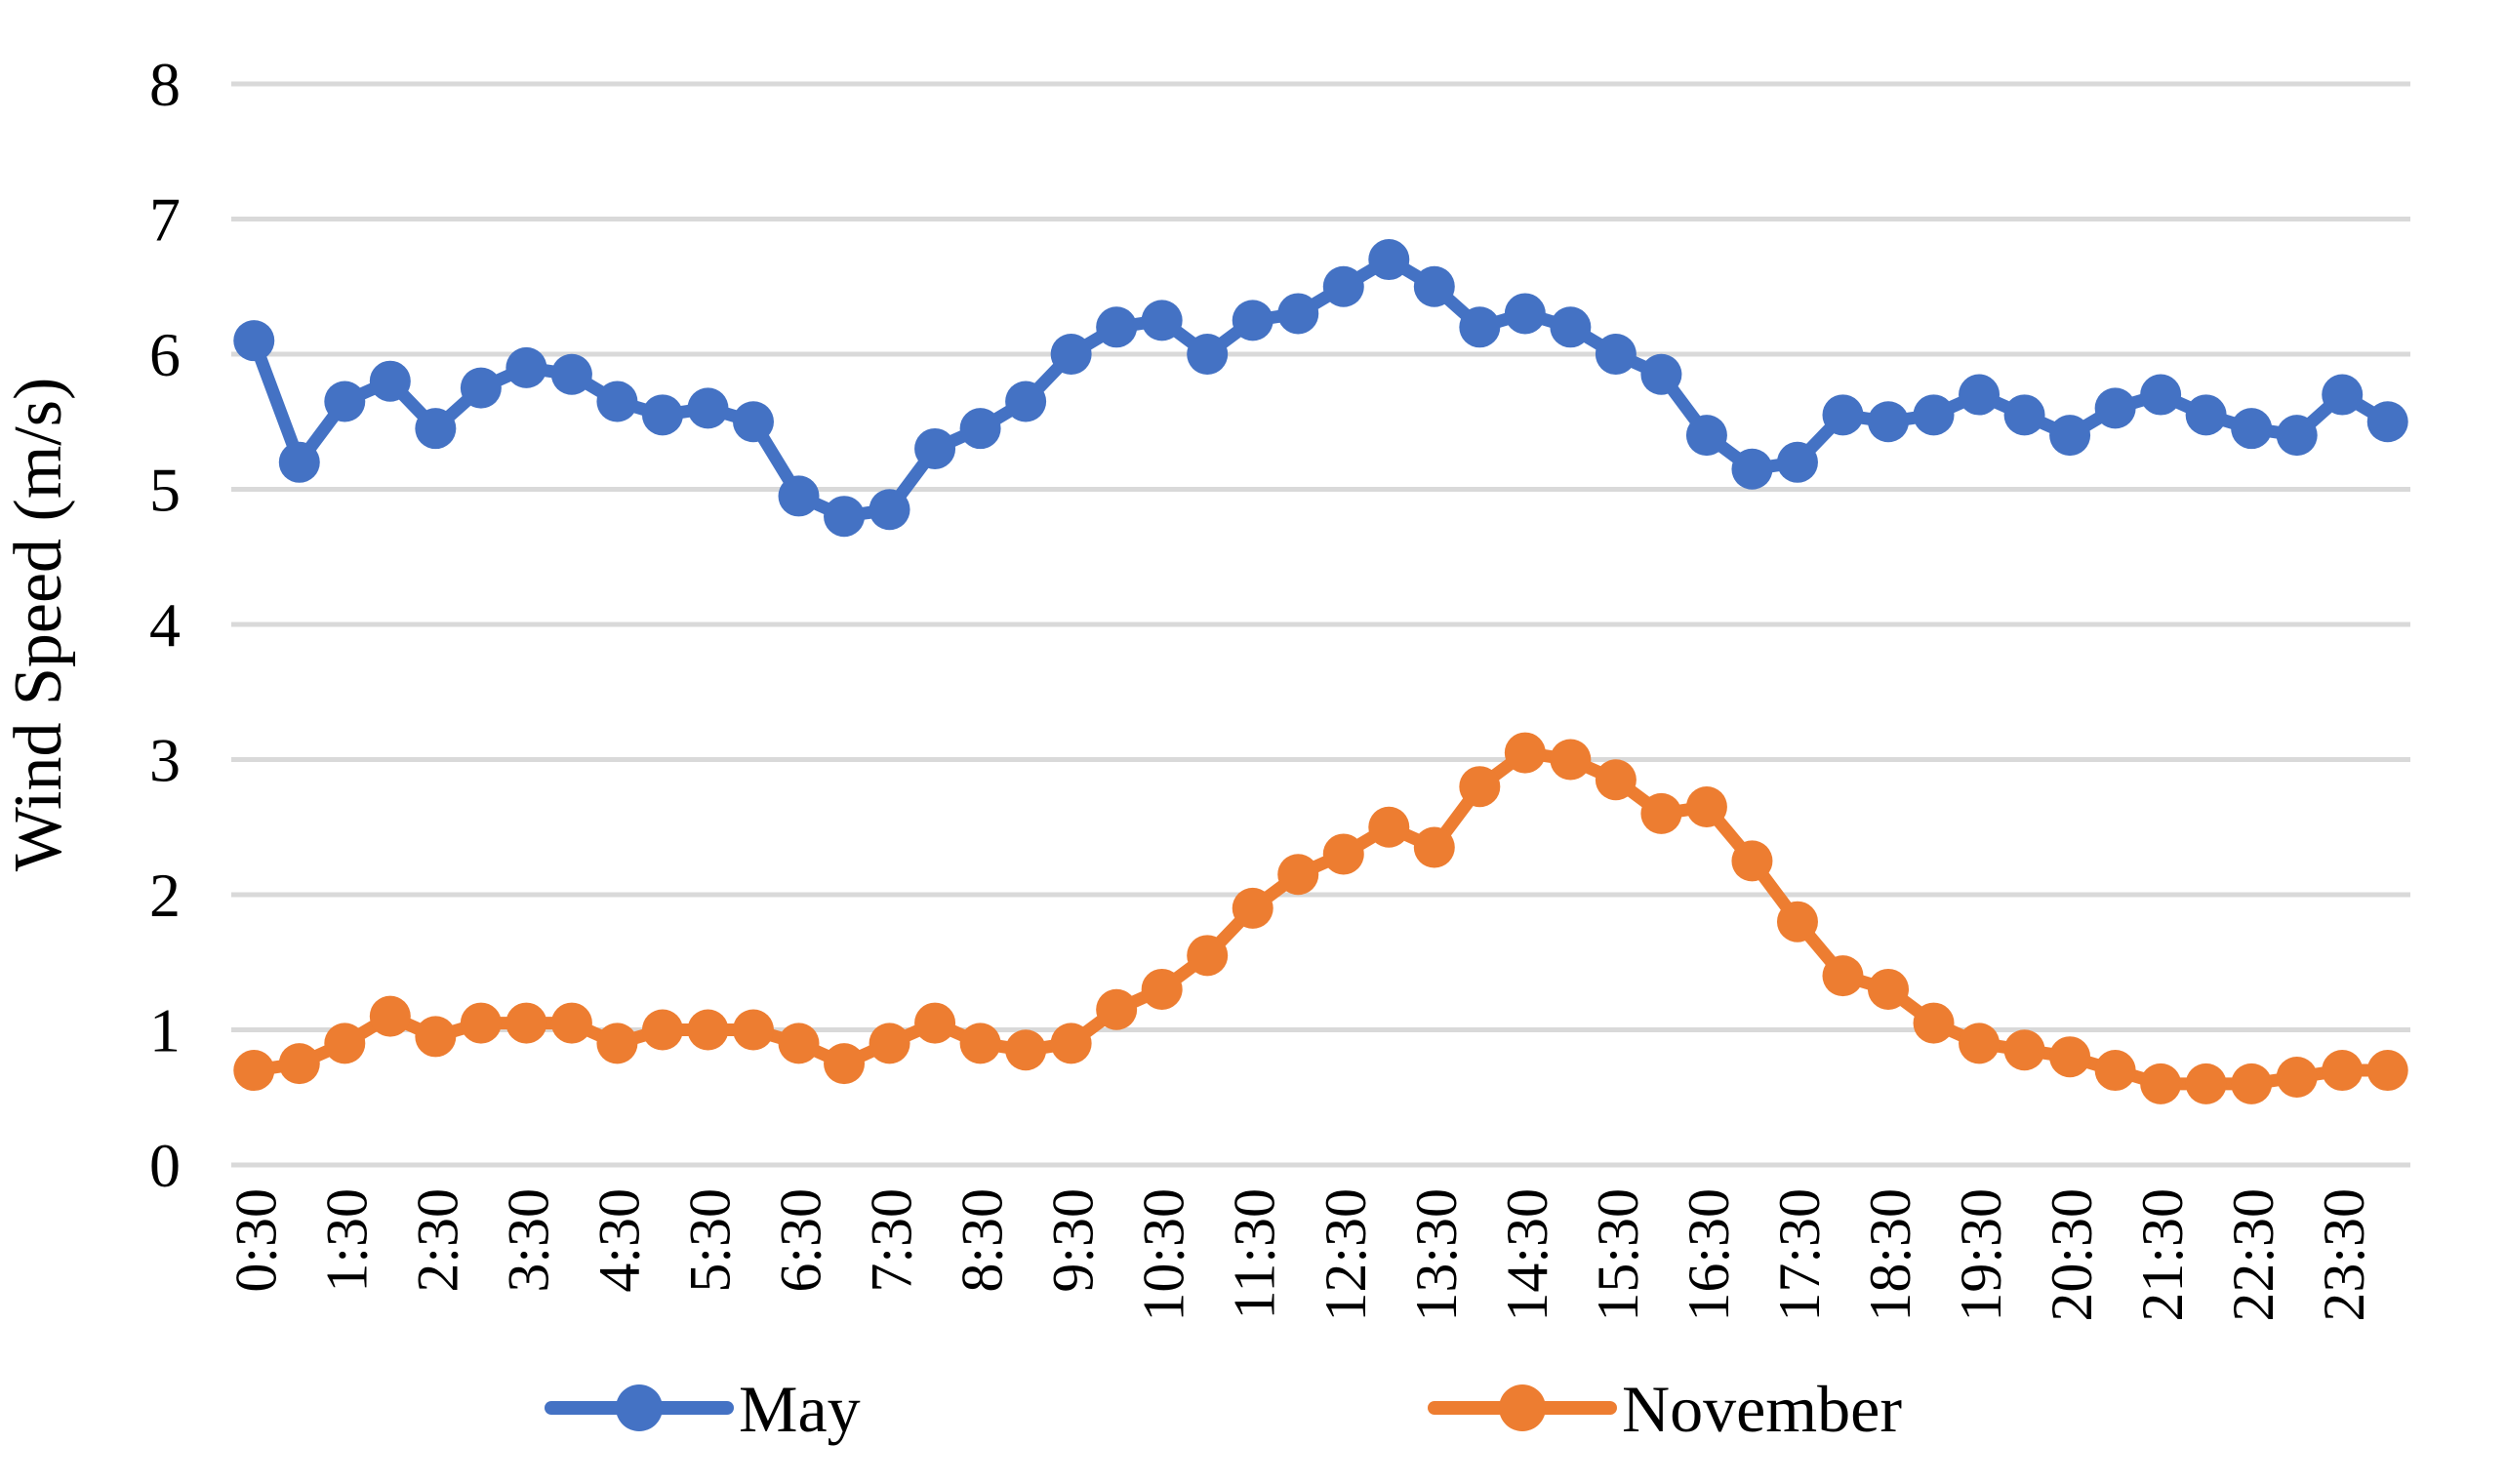  Describe the element at coordinates (165, 760) in the screenshot. I see `y-tick-label: 3` at that location.